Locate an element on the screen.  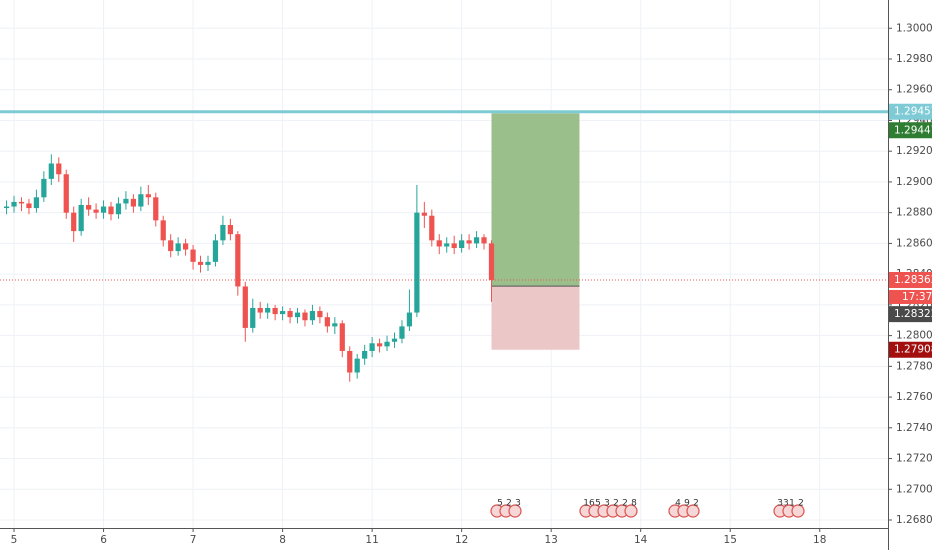
stop-label: 1.27908 is located at coordinates (913, 350).